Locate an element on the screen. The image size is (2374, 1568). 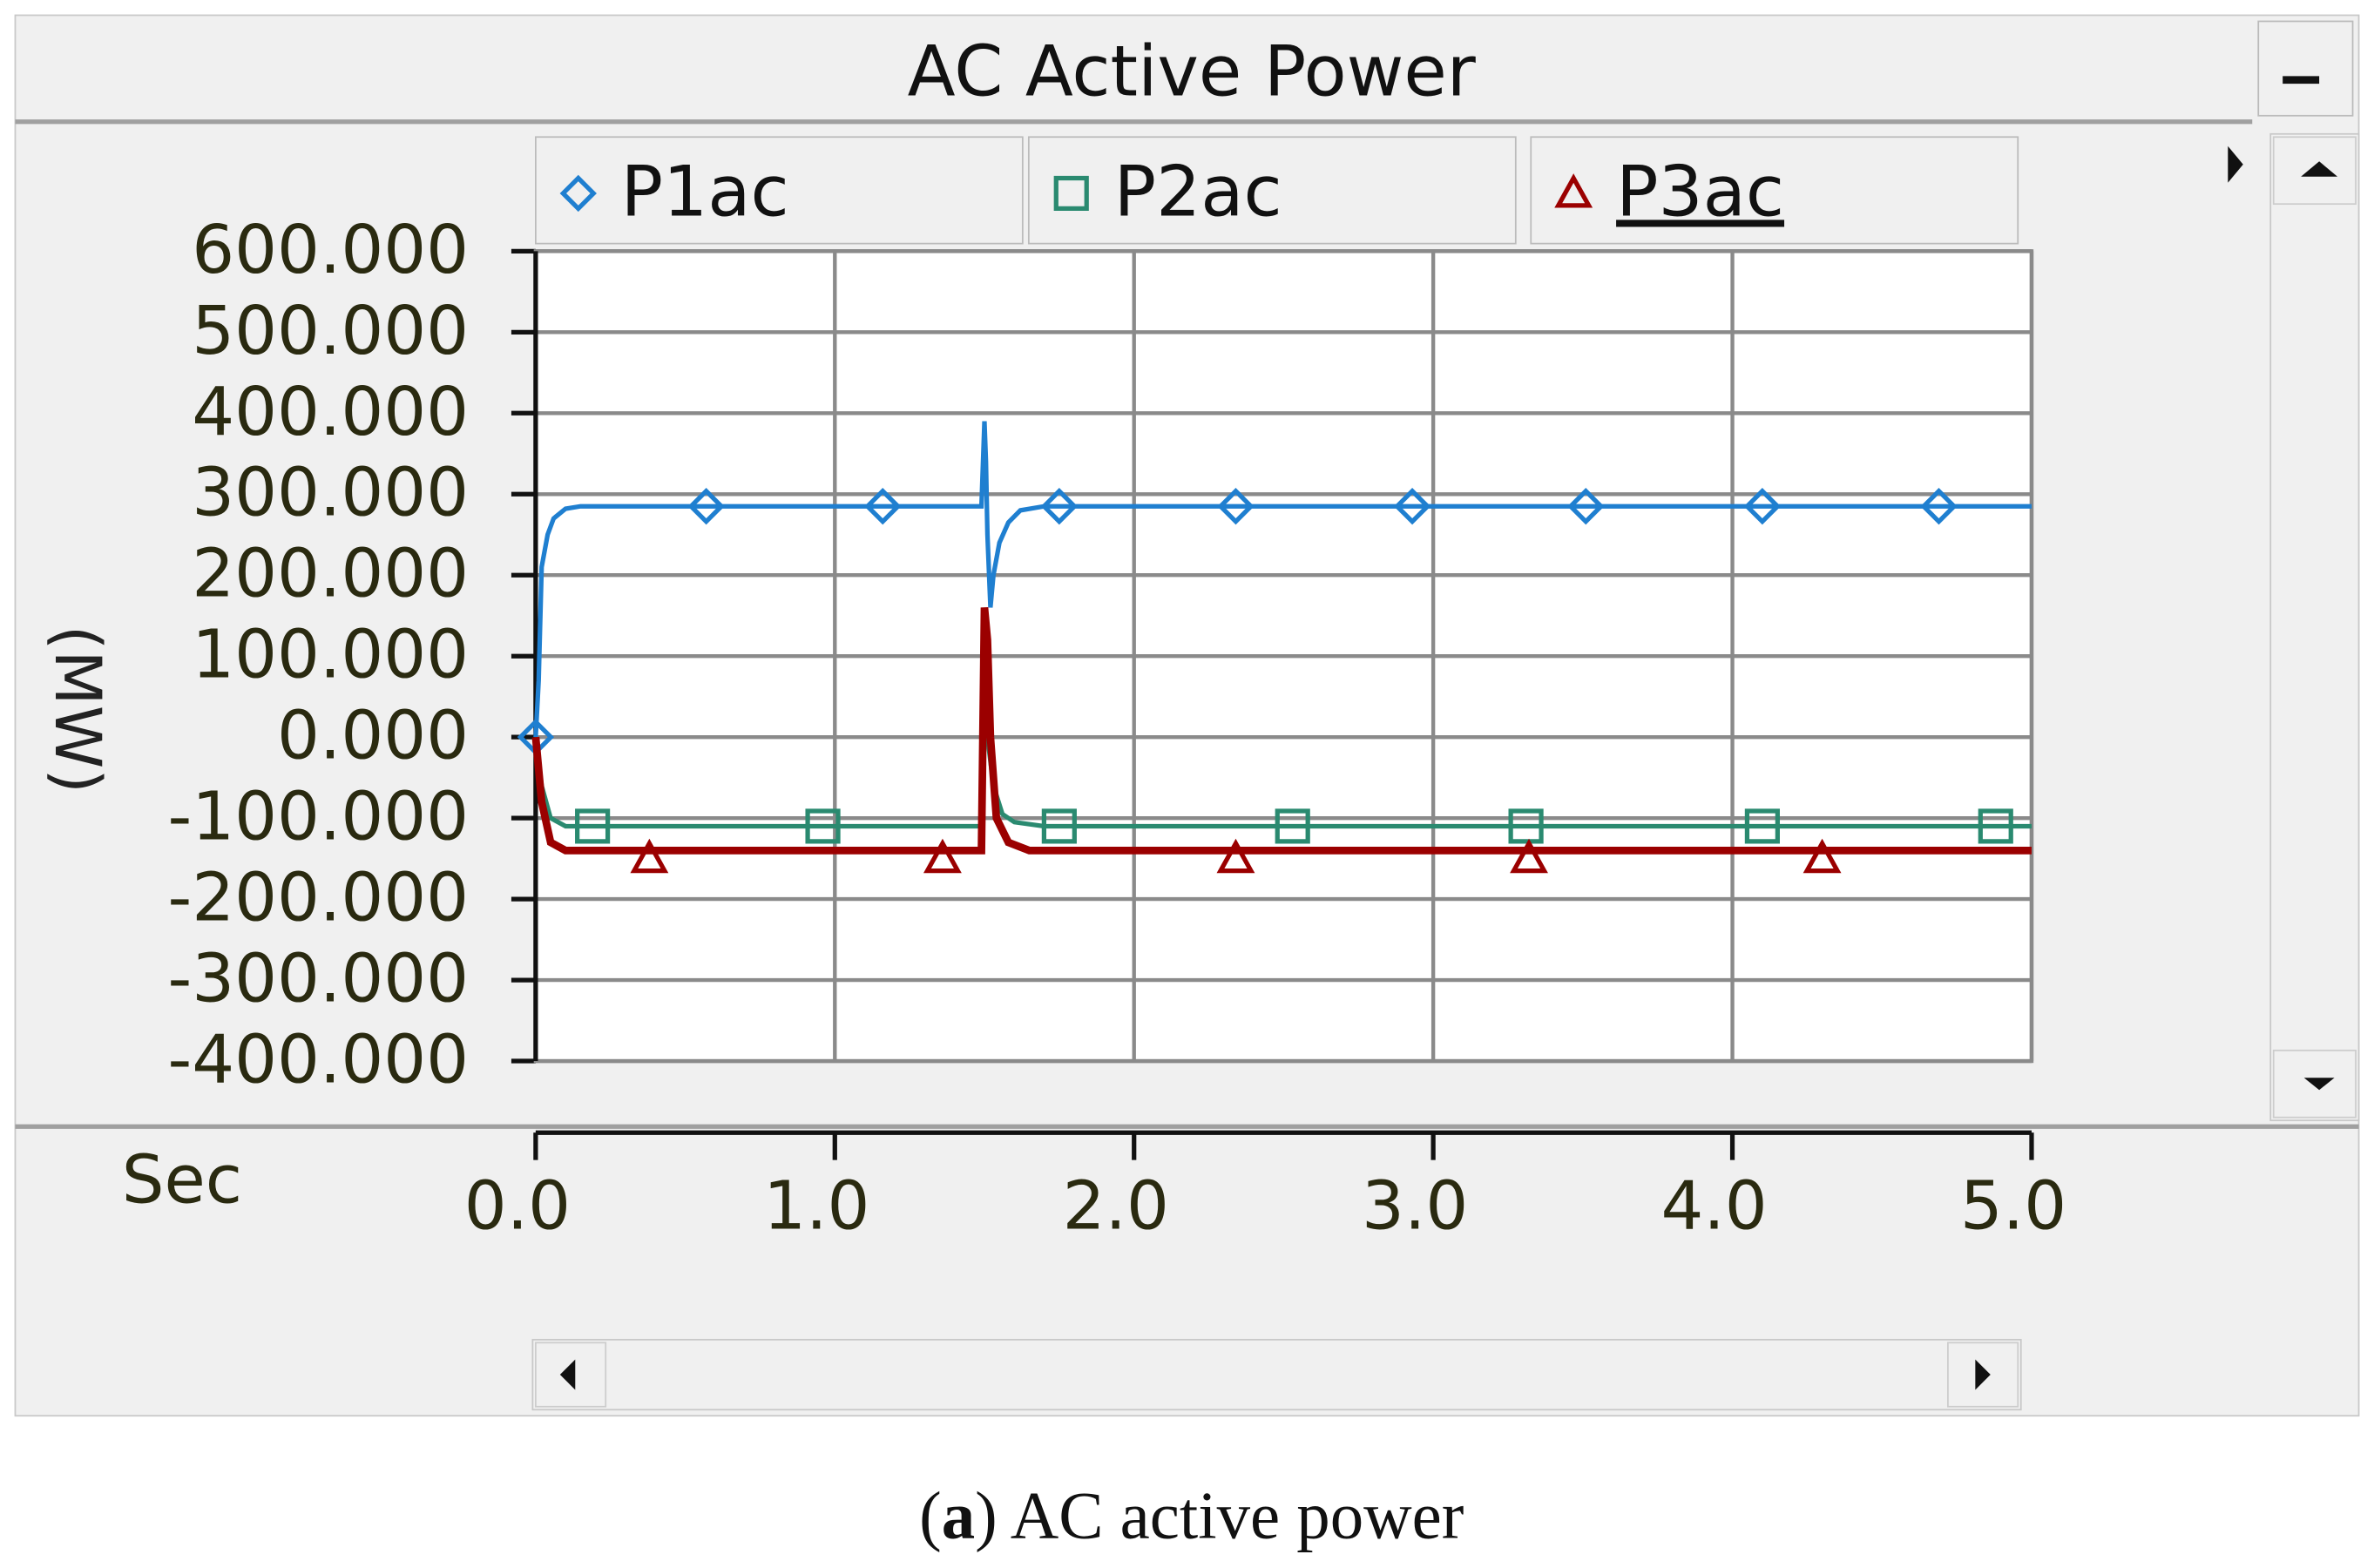
panel-title: AC Active Power is located at coordinates (1193, 71).